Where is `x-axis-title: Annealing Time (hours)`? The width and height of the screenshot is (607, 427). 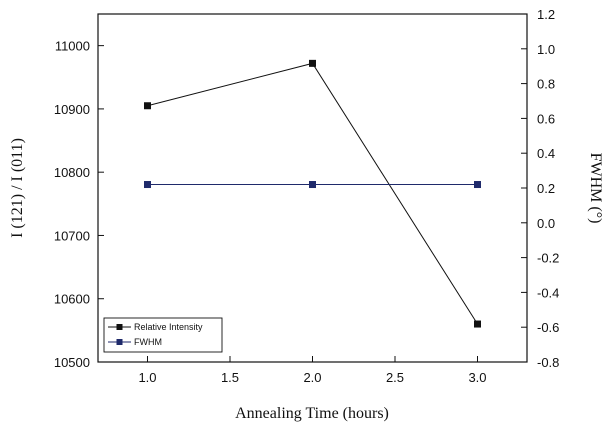
x-axis-title: Annealing Time (hours) is located at coordinates (312, 413).